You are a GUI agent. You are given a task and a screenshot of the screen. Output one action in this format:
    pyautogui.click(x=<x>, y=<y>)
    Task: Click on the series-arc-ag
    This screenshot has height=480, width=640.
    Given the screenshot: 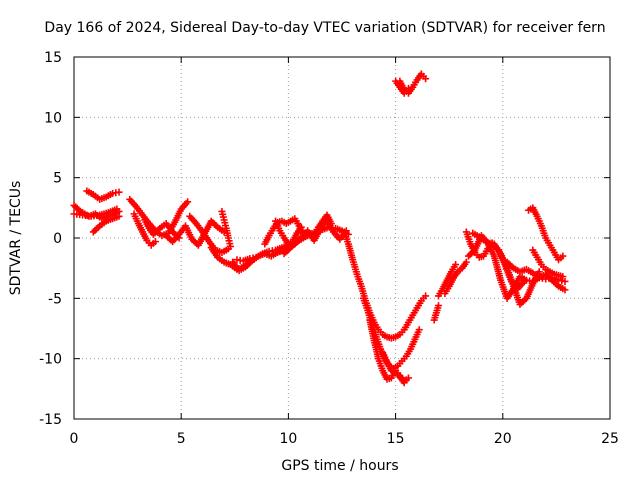 What is the action you would take?
    pyautogui.click(x=546, y=234)
    